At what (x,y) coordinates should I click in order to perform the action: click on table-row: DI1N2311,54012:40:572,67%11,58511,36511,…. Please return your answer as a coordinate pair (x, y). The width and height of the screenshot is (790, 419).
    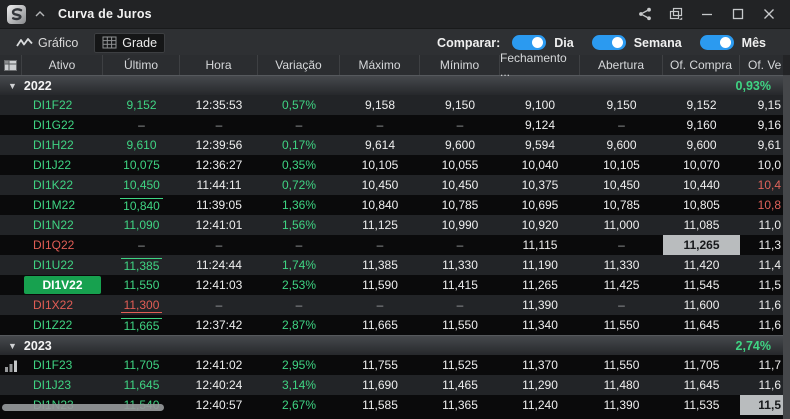
    Looking at the image, I should click on (391, 405).